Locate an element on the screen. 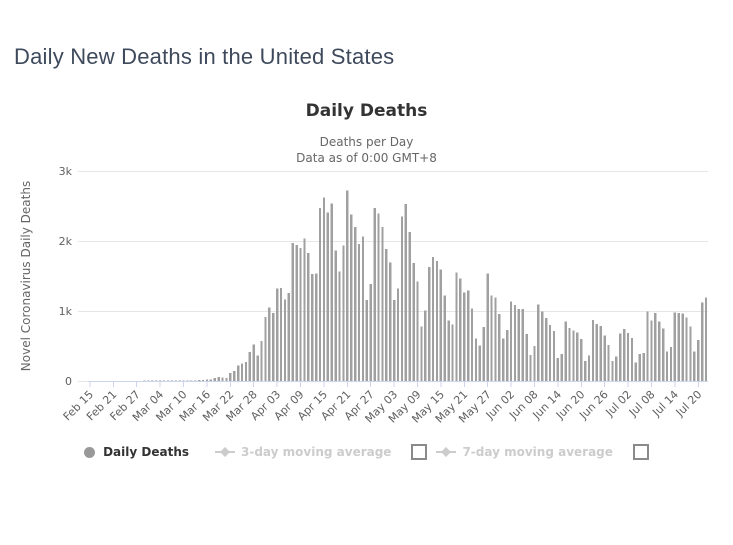 This screenshot has width=733, height=545. checkbox-3day-avg is located at coordinates (419, 452).